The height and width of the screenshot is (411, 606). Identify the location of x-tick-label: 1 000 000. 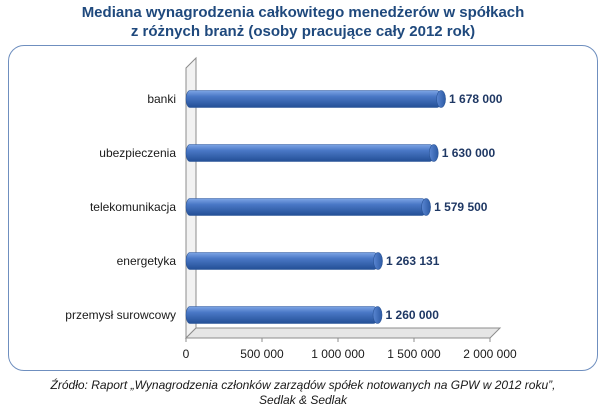
(338, 354).